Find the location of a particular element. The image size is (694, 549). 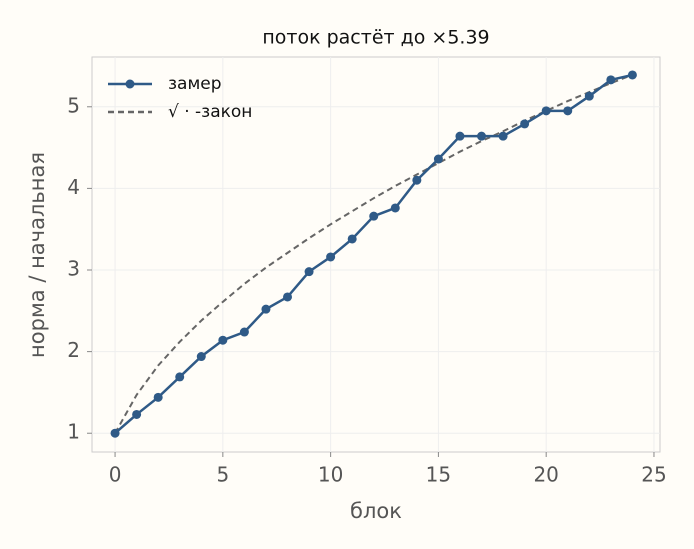

chart-title: поток растёт до ×5.39 is located at coordinates (375, 38).